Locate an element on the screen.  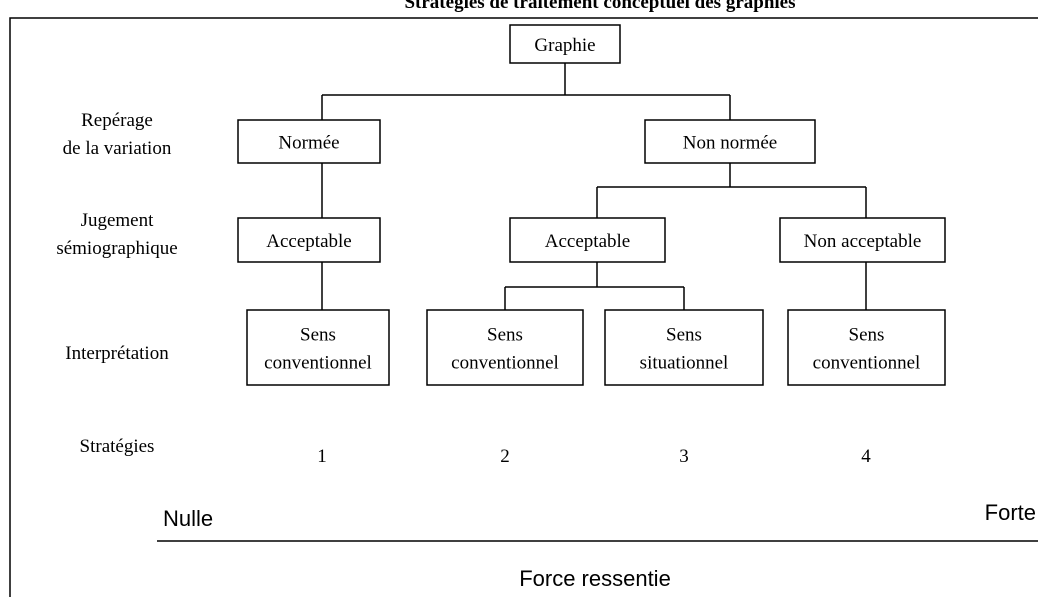
strategy-number: 4 is located at coordinates (866, 456).